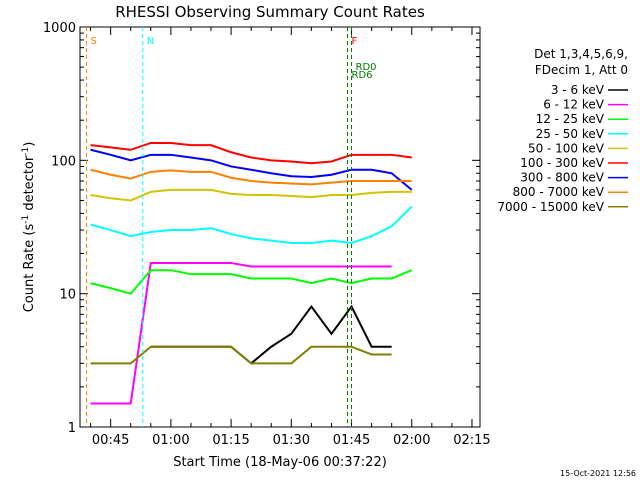 The width and height of the screenshot is (640, 480). Describe the element at coordinates (566, 148) in the screenshot. I see `legend-entry-label: 50 - 100 keV` at that location.